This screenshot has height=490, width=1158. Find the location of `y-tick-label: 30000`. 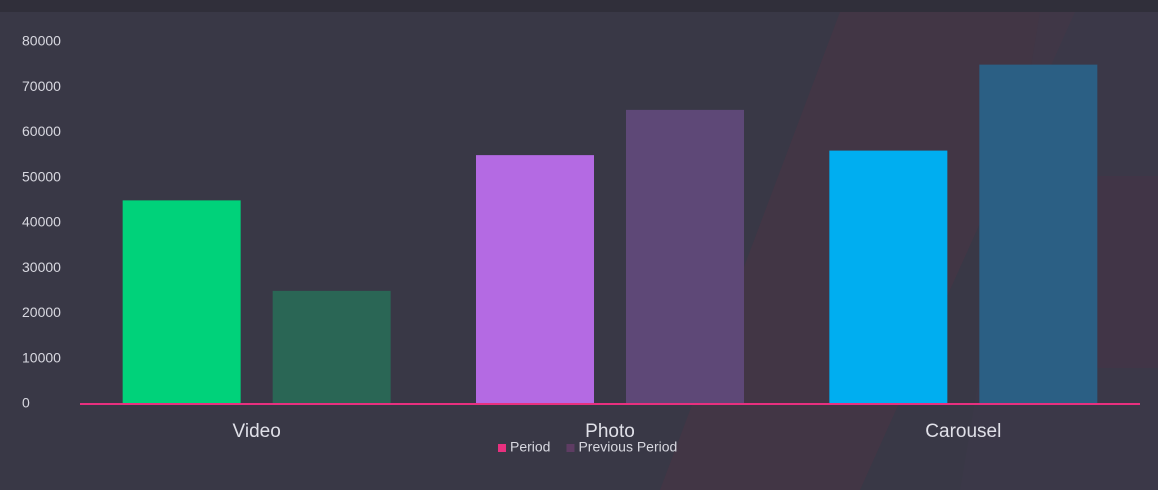

y-tick-label: 30000 is located at coordinates (41, 267).